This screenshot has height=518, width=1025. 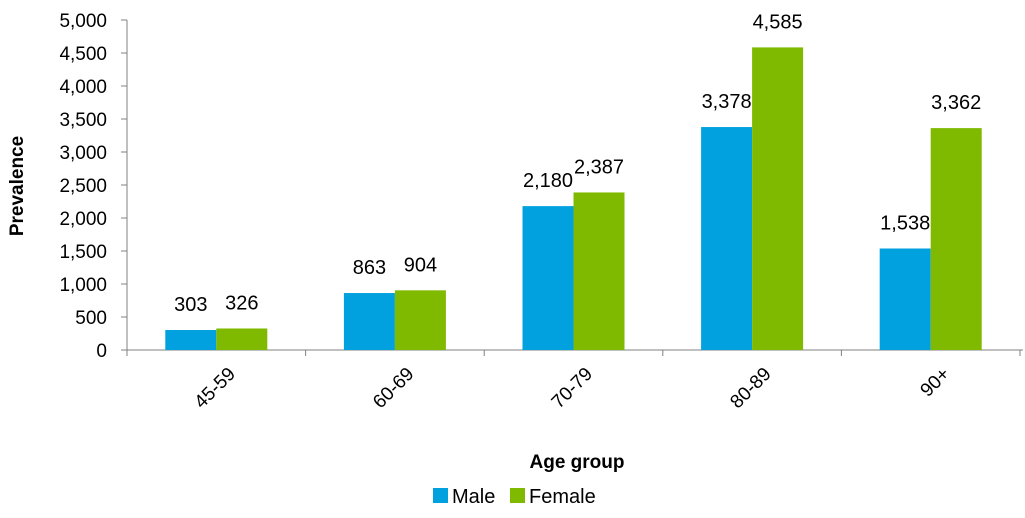 I want to click on bar-female-90+, so click(x=956, y=239).